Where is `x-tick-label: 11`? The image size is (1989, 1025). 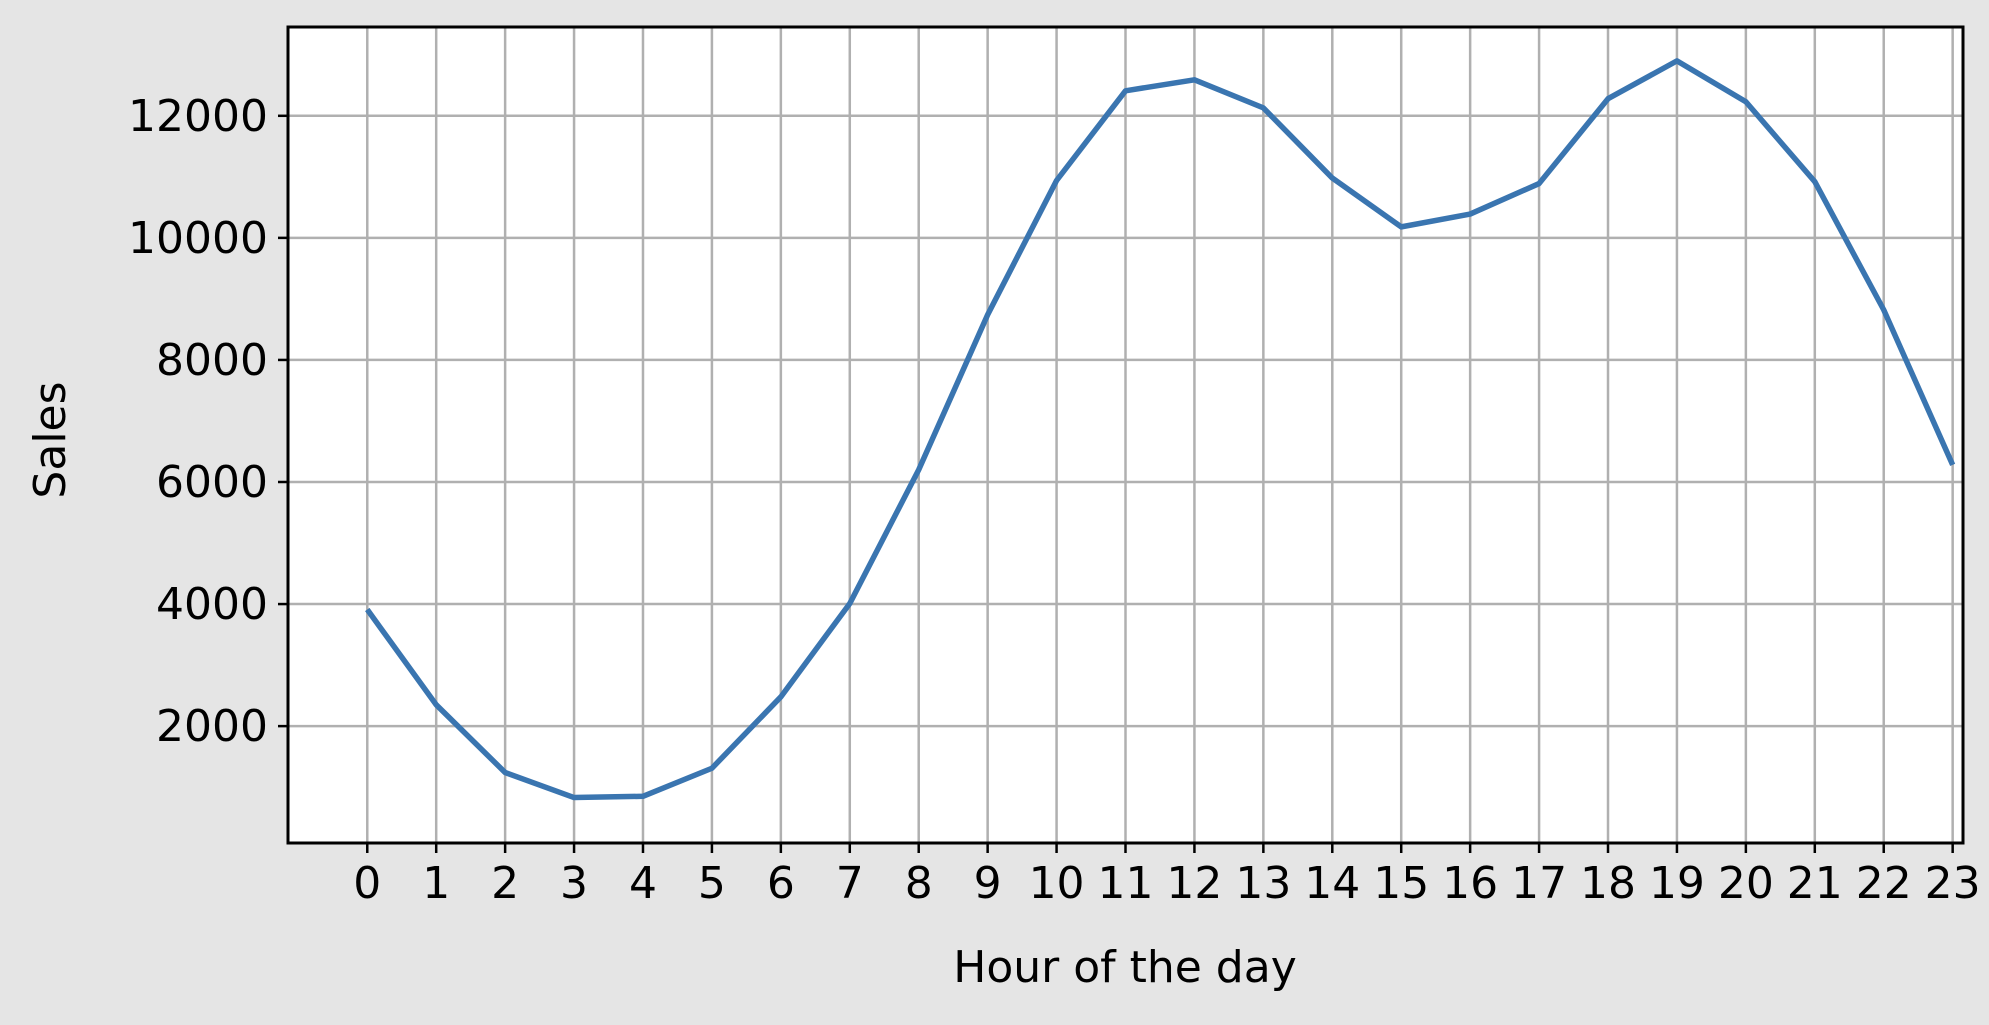
x-tick-label: 11 is located at coordinates (1126, 883).